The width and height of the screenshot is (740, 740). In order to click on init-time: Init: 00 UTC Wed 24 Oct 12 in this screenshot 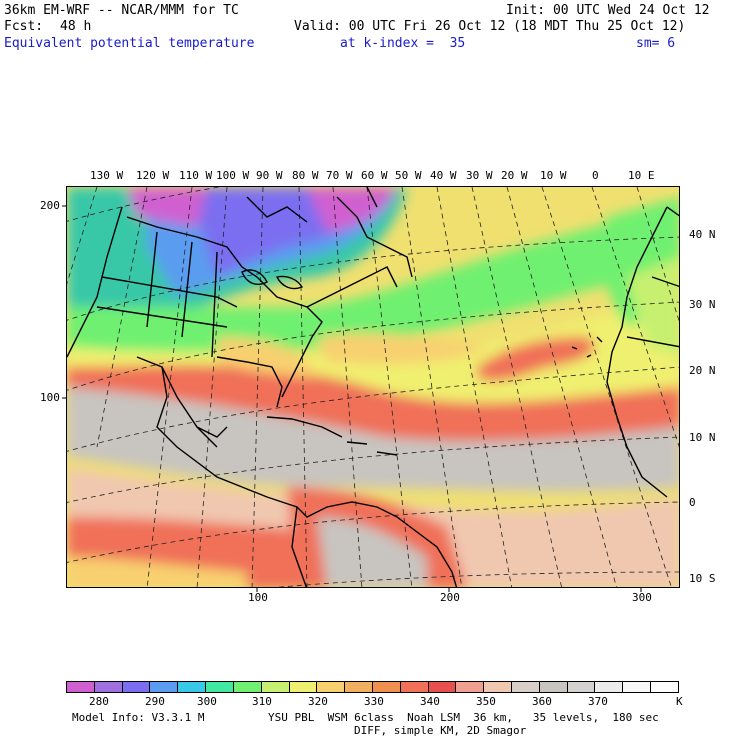, I will do `click(608, 10)`.